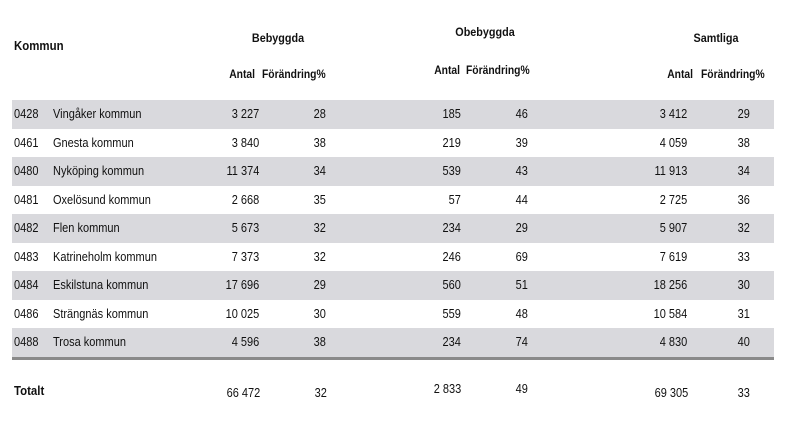  Describe the element at coordinates (393, 143) in the screenshot. I see `table-row: 0461 Gnesta kommun 3 840 38 219 39 4 059 38` at that location.